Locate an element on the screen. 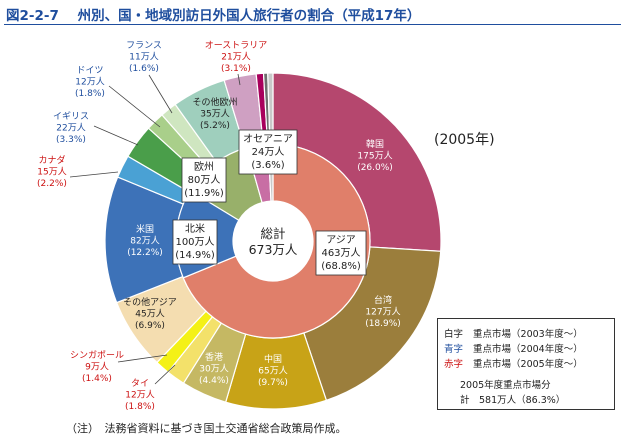 Image resolution: width=625 pixels, height=439 pixels. figure-header: 図2-2-7 州別、国・地域別訪日外国人旅行者の割合（平成17年） is located at coordinates (213, 14).